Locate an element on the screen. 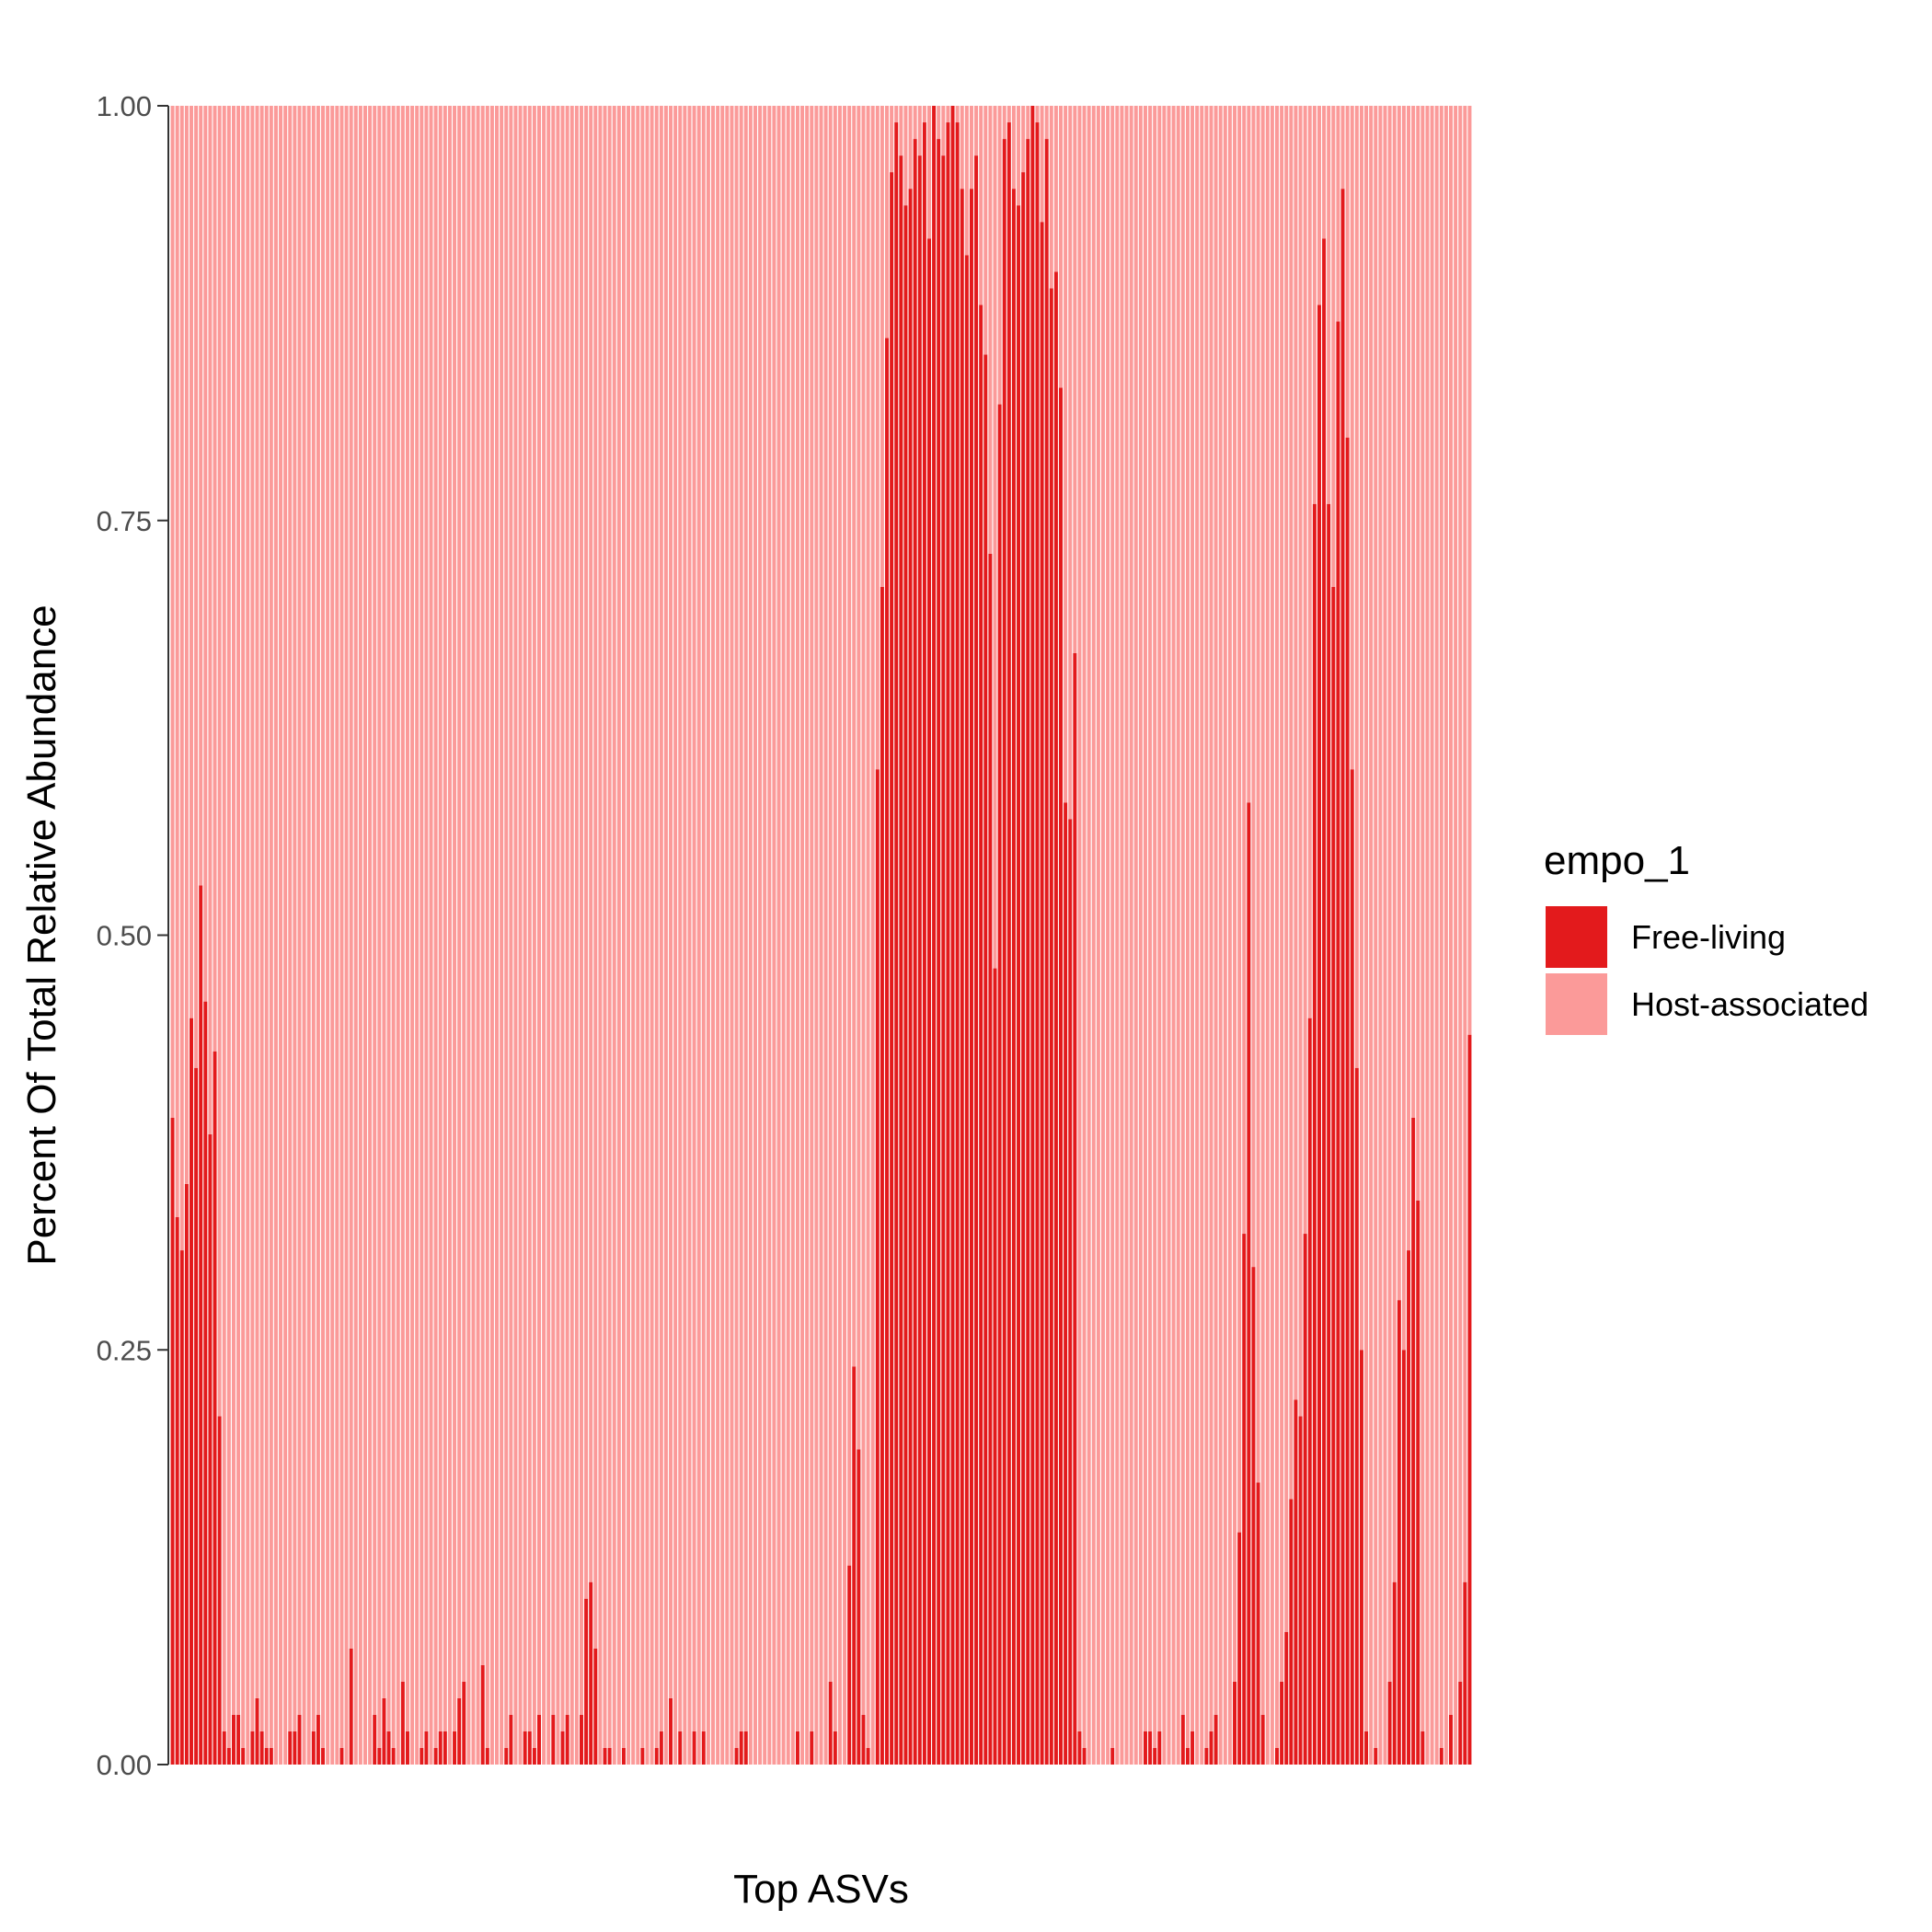  legend-swatch-host-associated is located at coordinates (1576, 1004).